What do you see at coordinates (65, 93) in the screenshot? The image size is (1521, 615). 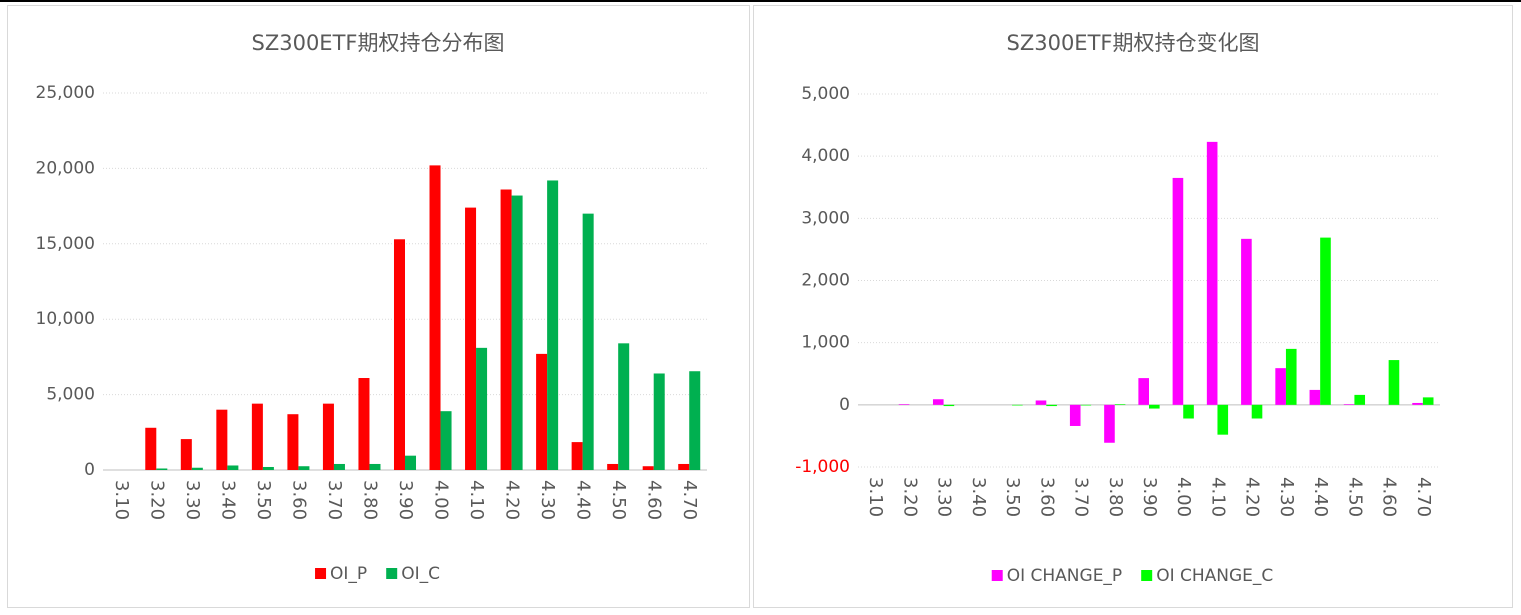 I see `y-tick-label: 25,000` at bounding box center [65, 93].